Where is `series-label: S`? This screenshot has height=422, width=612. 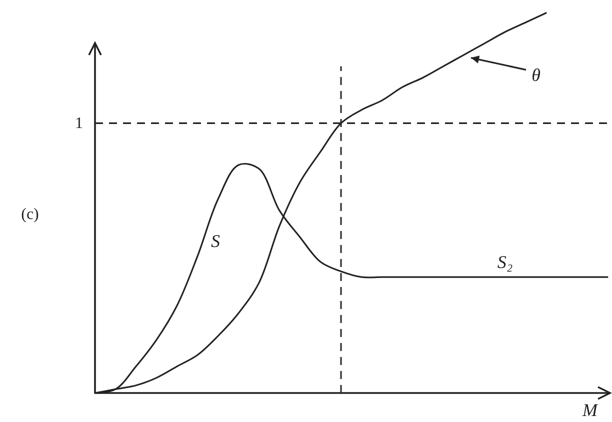 series-label: S is located at coordinates (215, 241).